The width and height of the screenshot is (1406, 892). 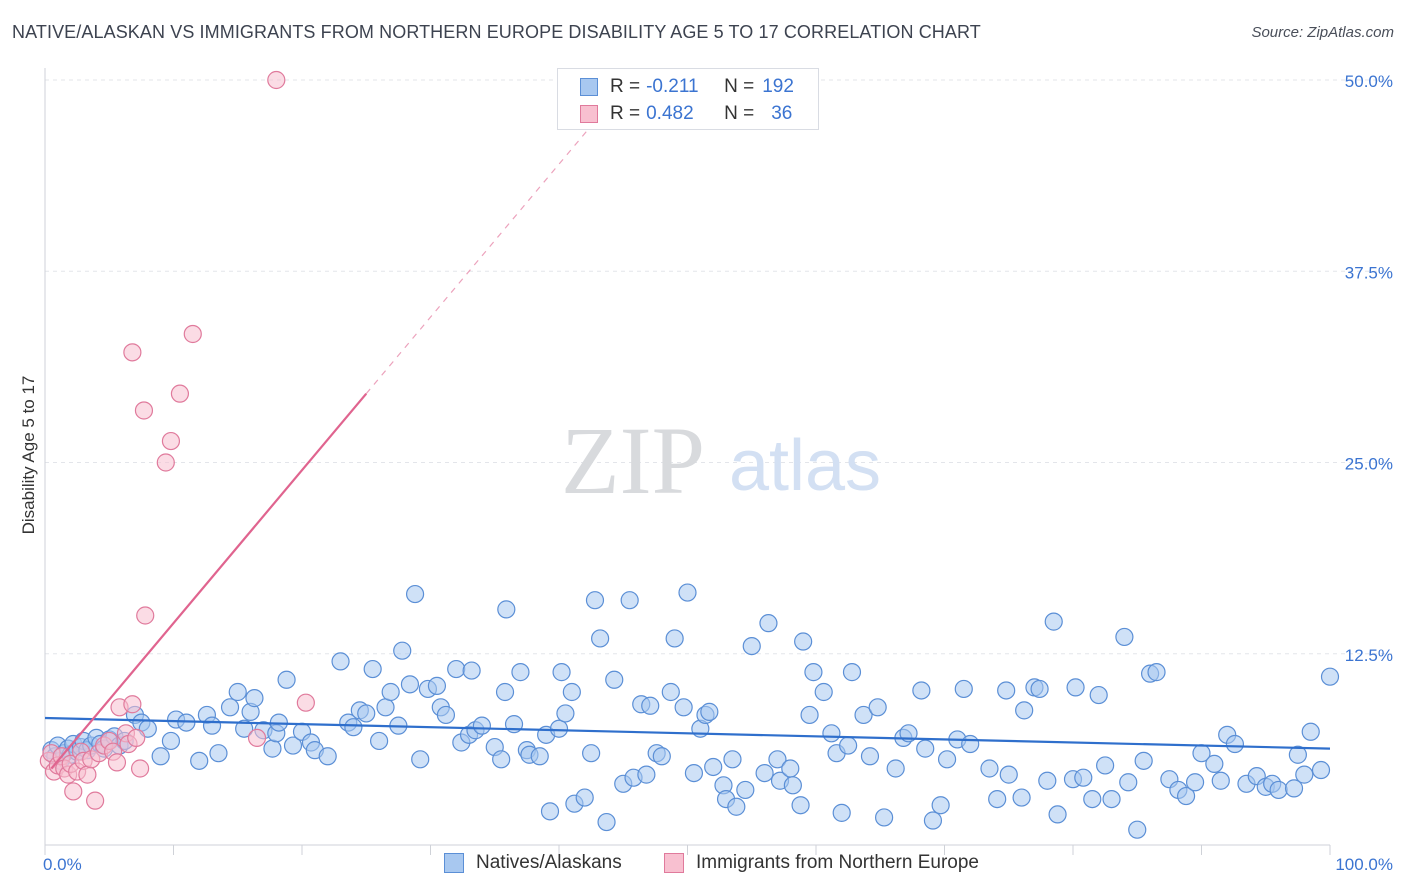 What do you see at coordinates (1322, 32) in the screenshot?
I see `source-label: Source: ZipAtlas.com` at bounding box center [1322, 32].